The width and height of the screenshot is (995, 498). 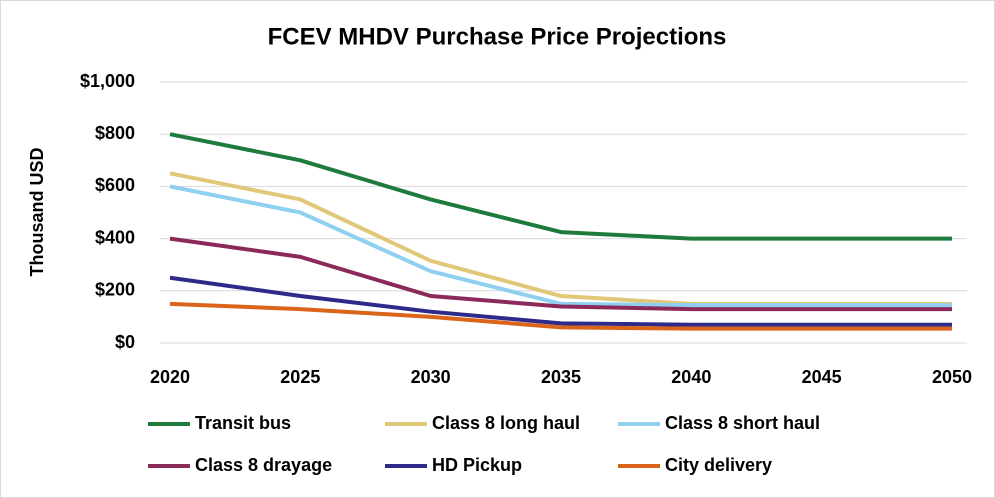 What do you see at coordinates (431, 377) in the screenshot?
I see `x-tick-label: 2030` at bounding box center [431, 377].